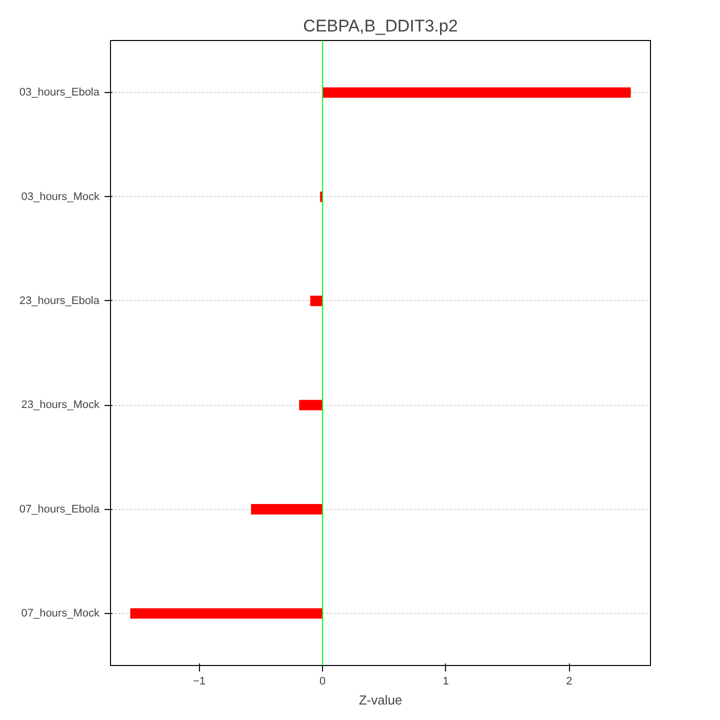  Describe the element at coordinates (569, 682) in the screenshot. I see `x-tick-label: 2` at that location.